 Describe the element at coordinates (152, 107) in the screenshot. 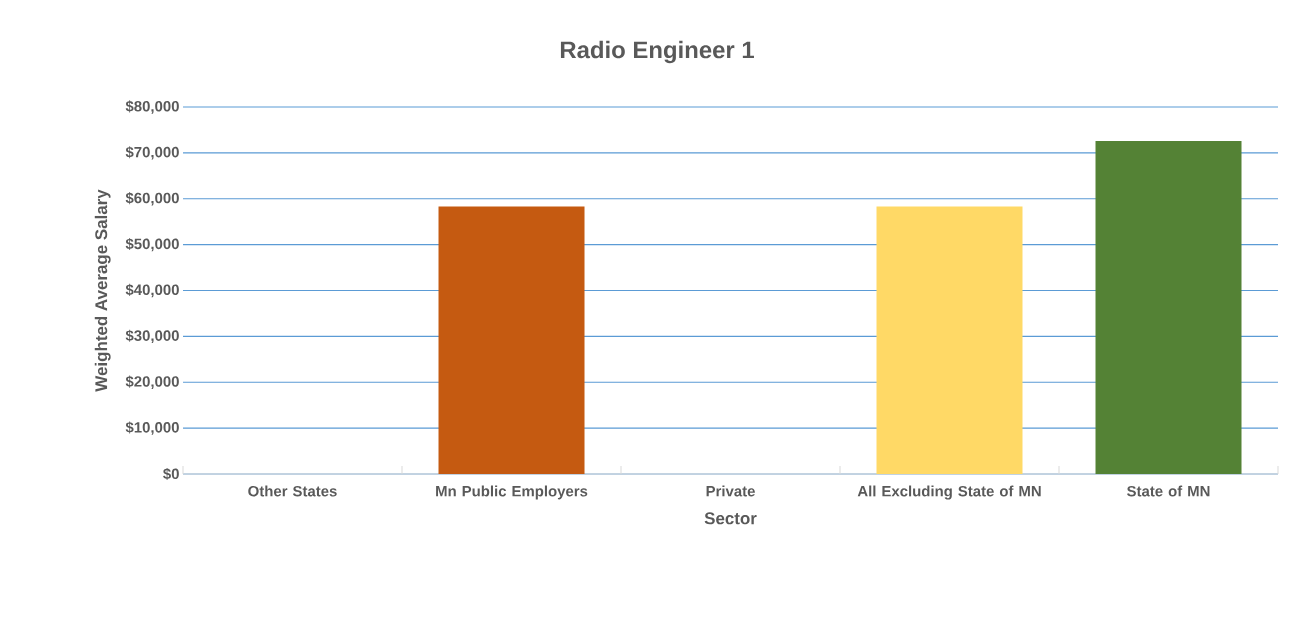

I see `y-tick-label: $80,000` at that location.